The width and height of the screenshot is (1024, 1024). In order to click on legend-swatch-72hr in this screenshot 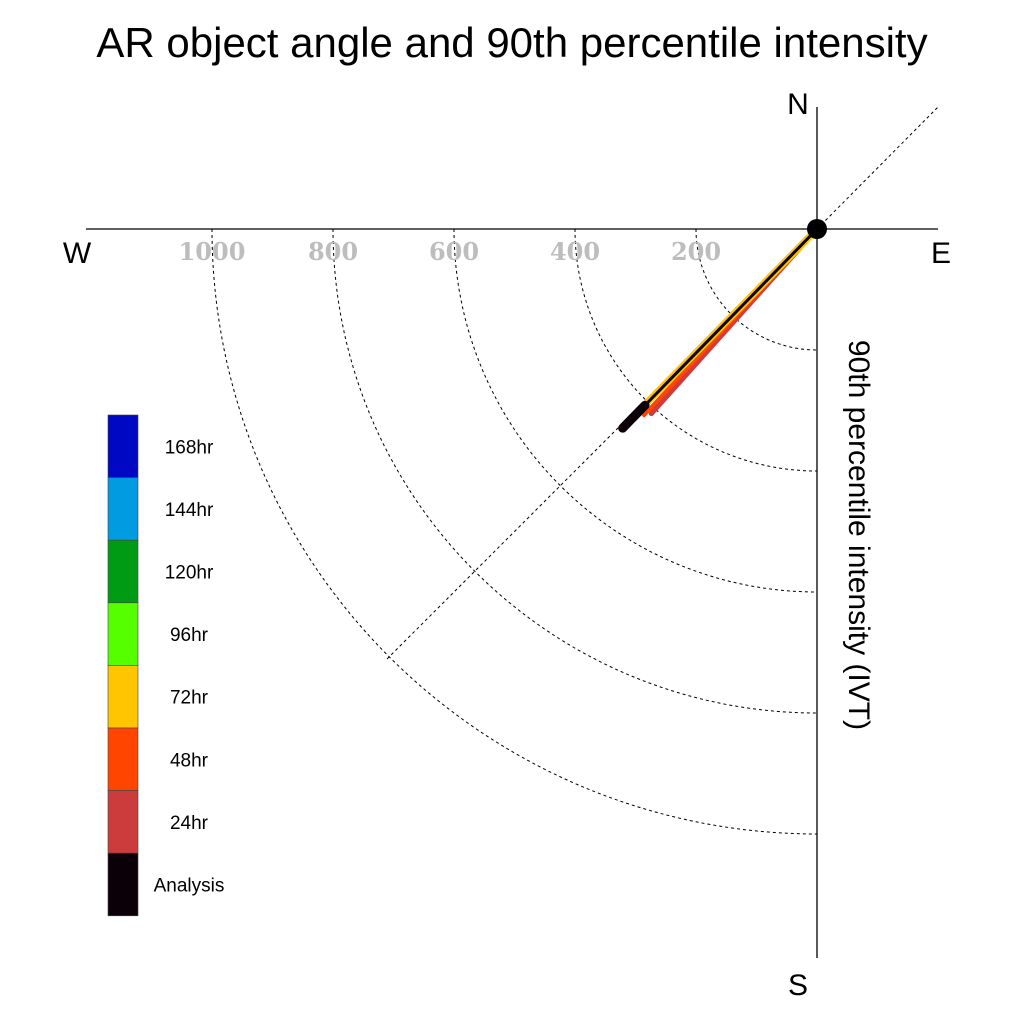, I will do `click(123, 697)`.